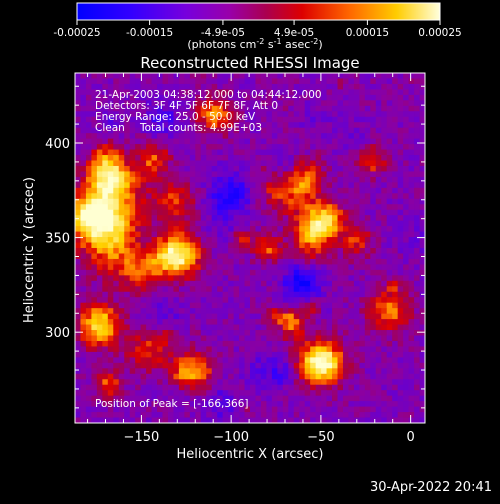  What do you see at coordinates (29, 250) in the screenshot?
I see `y-axis-label: Heliocentric Y (arcsec)` at bounding box center [29, 250].